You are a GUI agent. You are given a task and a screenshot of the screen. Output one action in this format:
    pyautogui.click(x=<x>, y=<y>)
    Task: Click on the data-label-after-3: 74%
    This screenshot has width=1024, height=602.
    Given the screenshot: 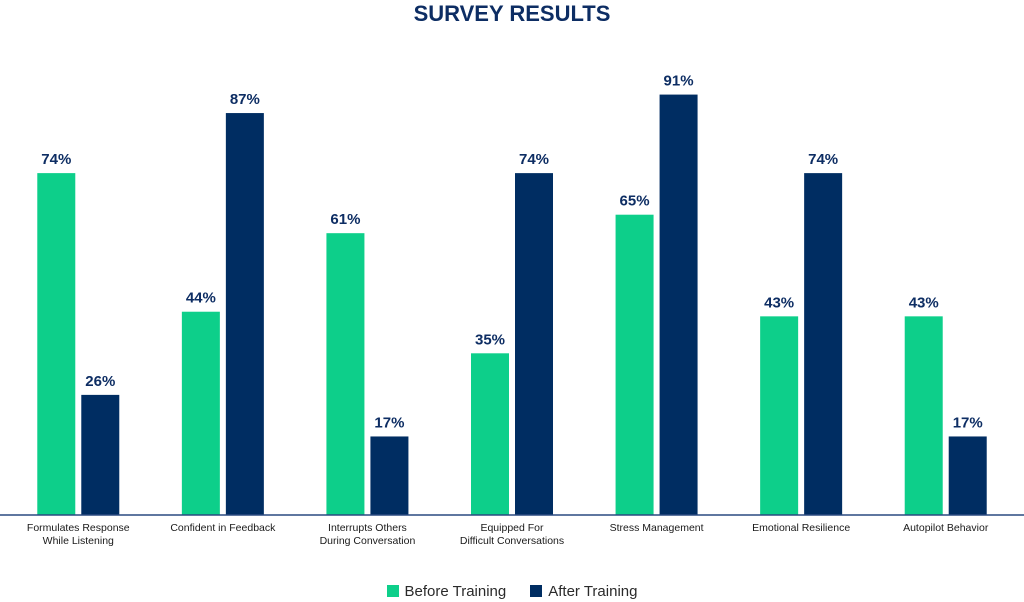 What is the action you would take?
    pyautogui.click(x=534, y=159)
    